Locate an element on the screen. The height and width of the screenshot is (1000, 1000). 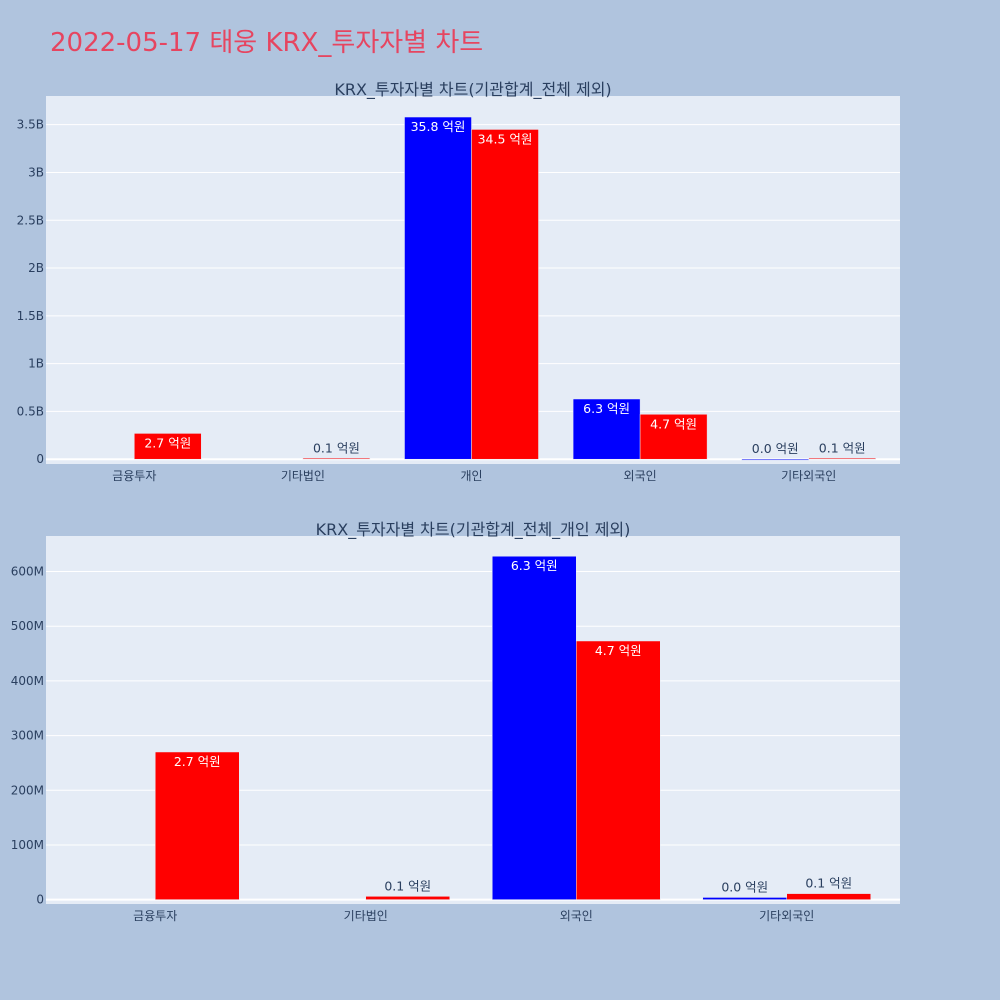
y-tick-label: 100M is located at coordinates (27, 845).